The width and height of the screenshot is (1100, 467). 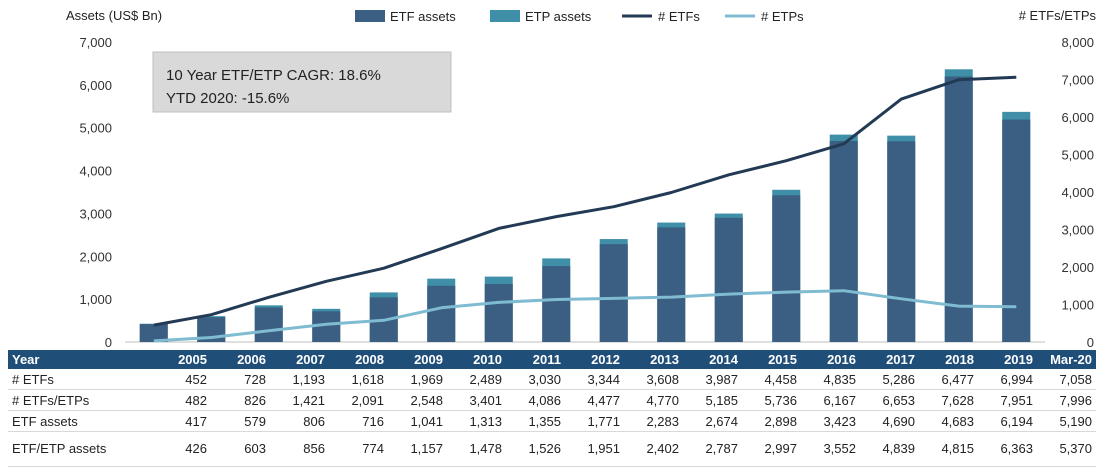 What do you see at coordinates (1077, 230) in the screenshot?
I see `right-tick-label: 3,000` at bounding box center [1077, 230].